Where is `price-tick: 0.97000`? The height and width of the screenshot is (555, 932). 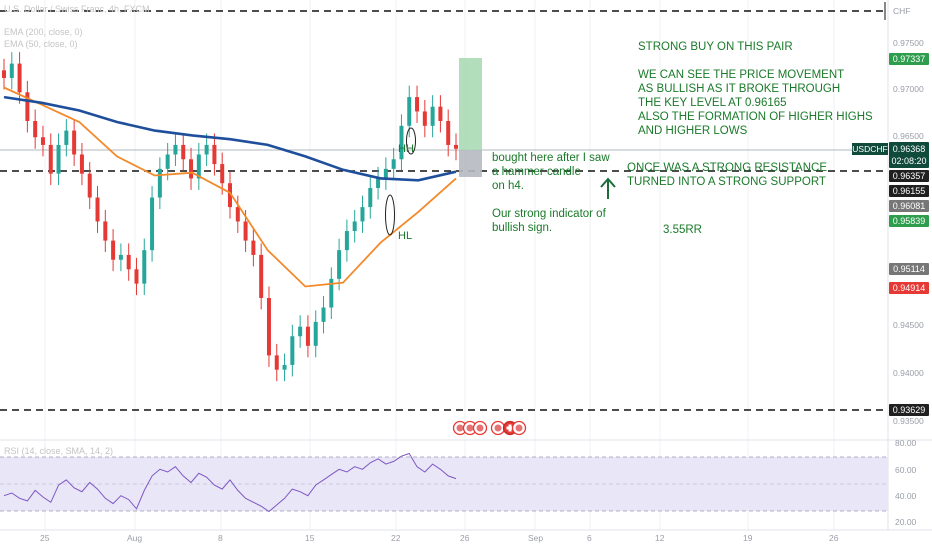 price-tick: 0.97000 is located at coordinates (908, 89).